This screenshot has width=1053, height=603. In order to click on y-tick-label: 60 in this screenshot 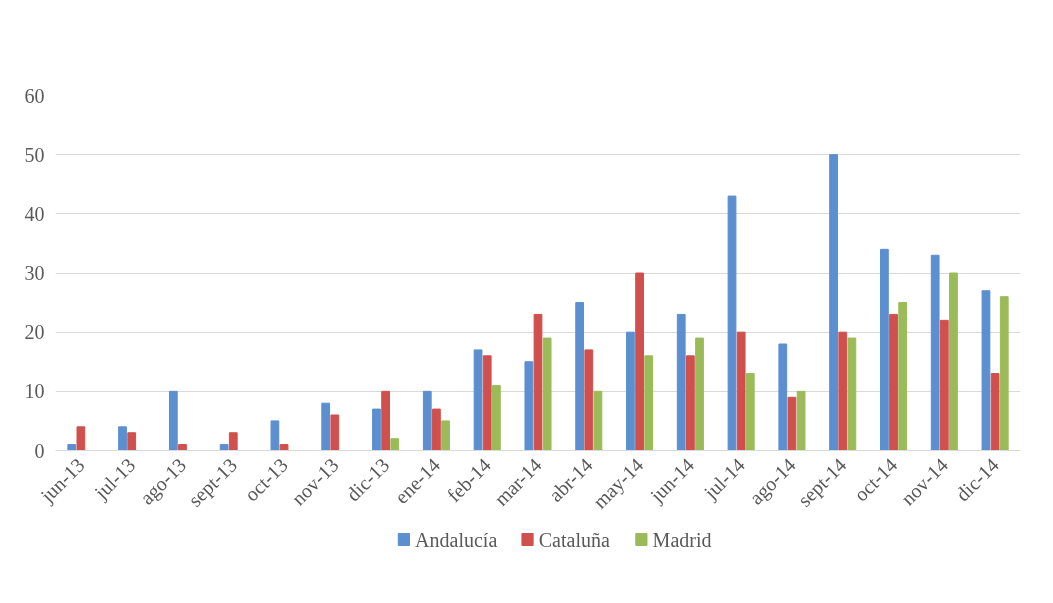, I will do `click(34, 95)`.